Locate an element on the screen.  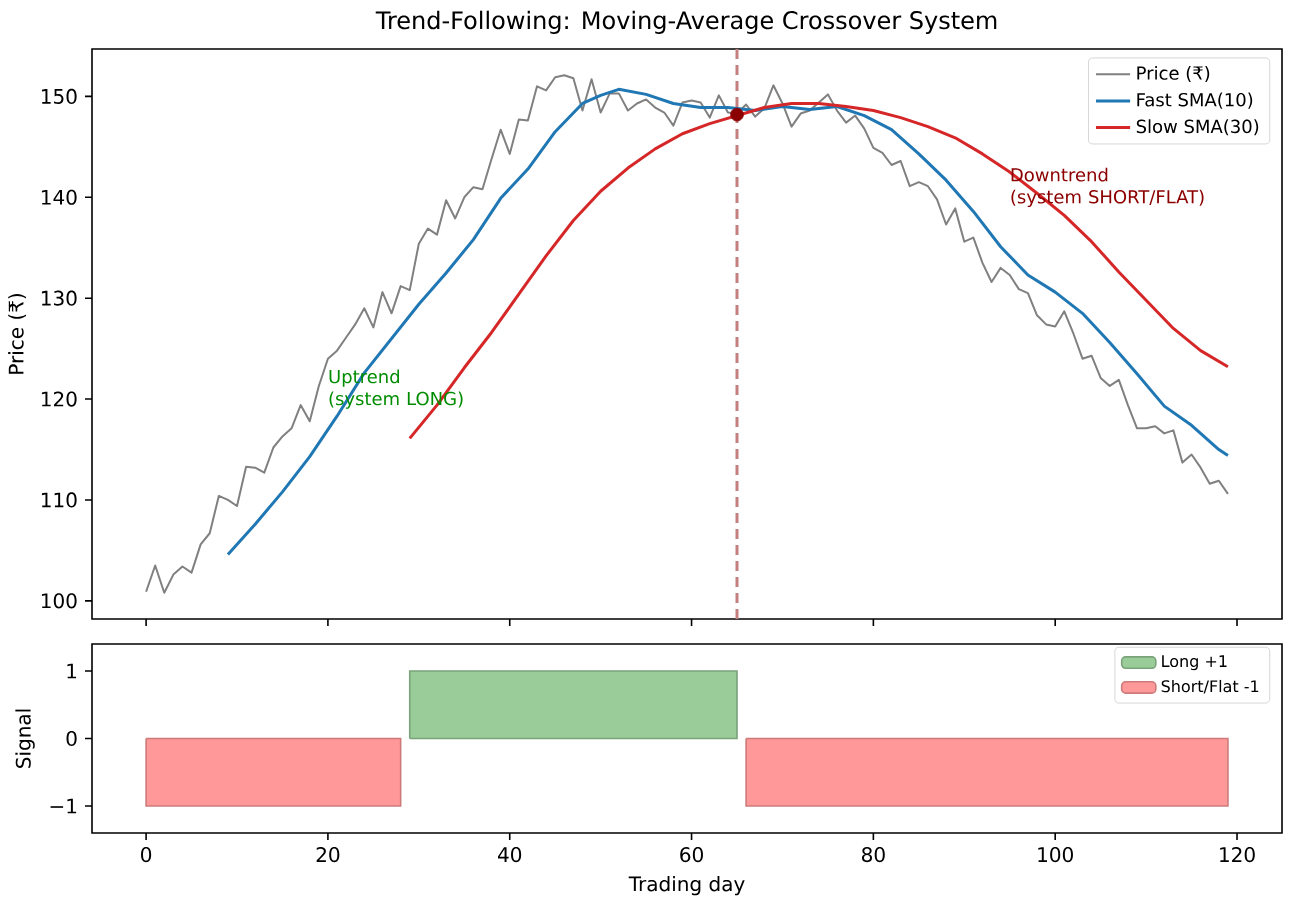
y-tick-label: −1 is located at coordinates (63, 806).